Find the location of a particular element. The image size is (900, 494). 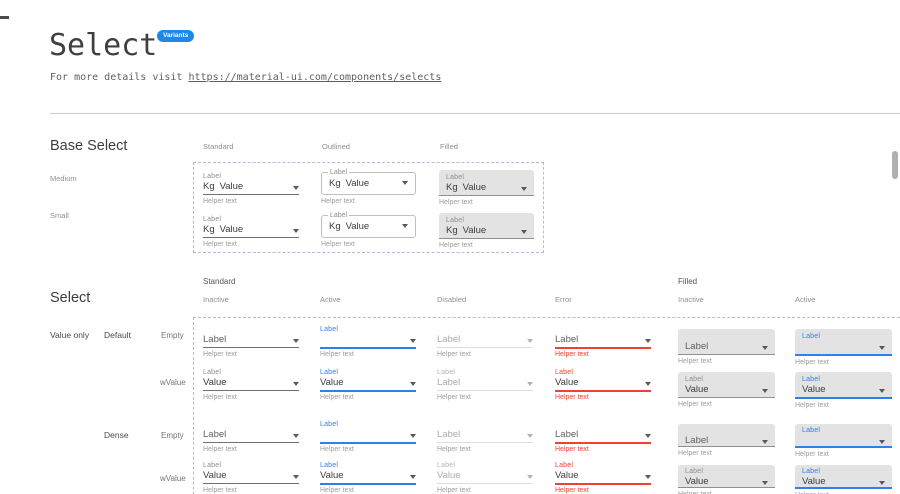

column-header-standard: Standard is located at coordinates (218, 146).